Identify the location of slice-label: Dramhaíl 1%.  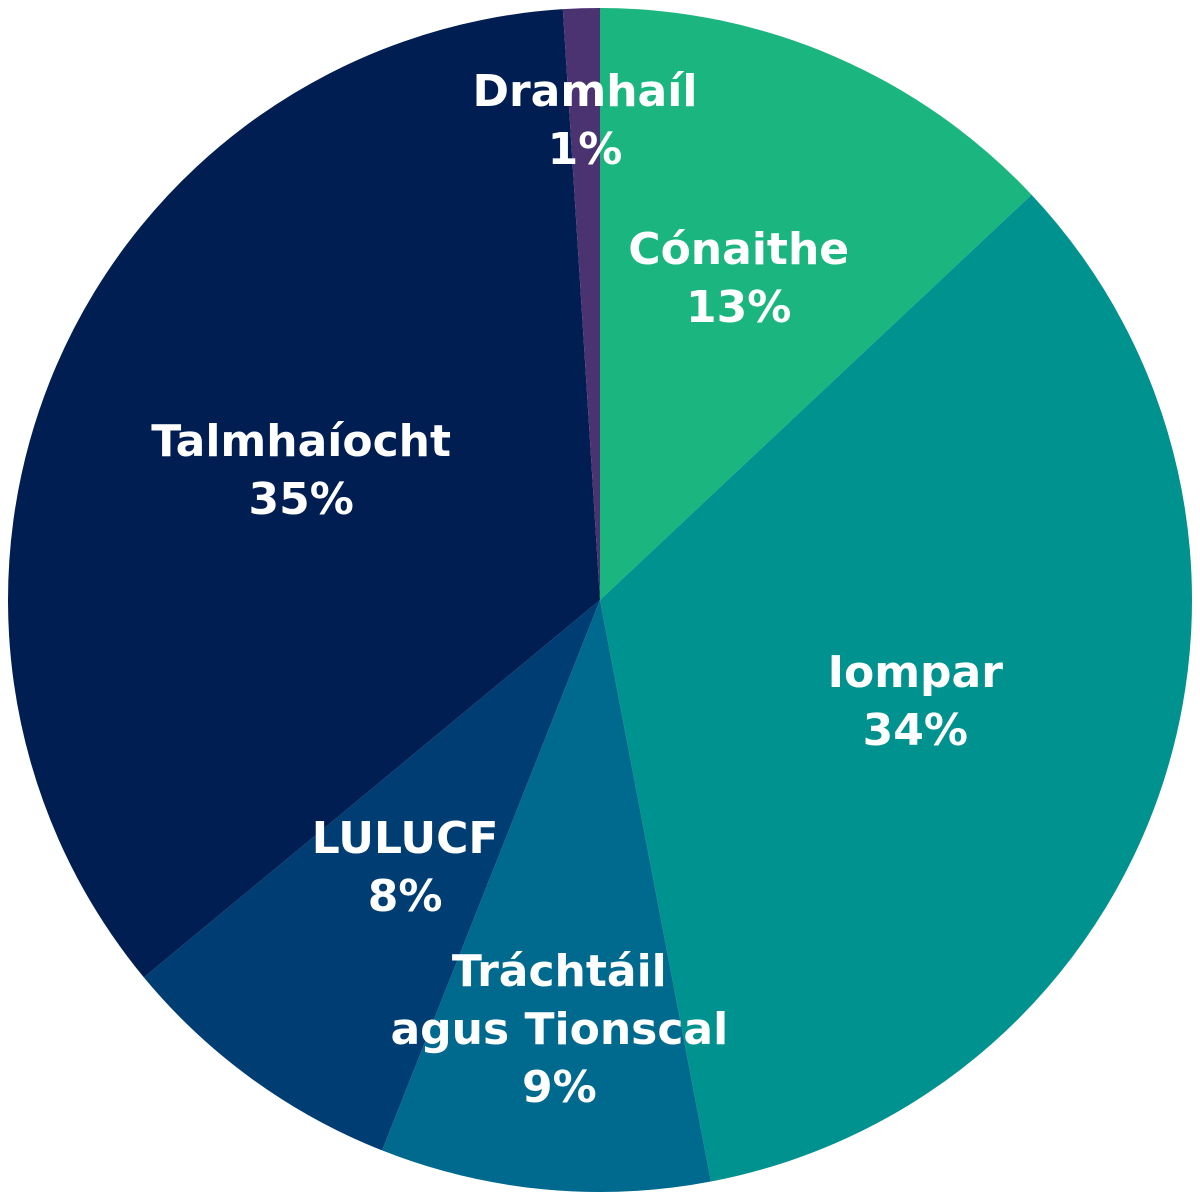
(584, 121).